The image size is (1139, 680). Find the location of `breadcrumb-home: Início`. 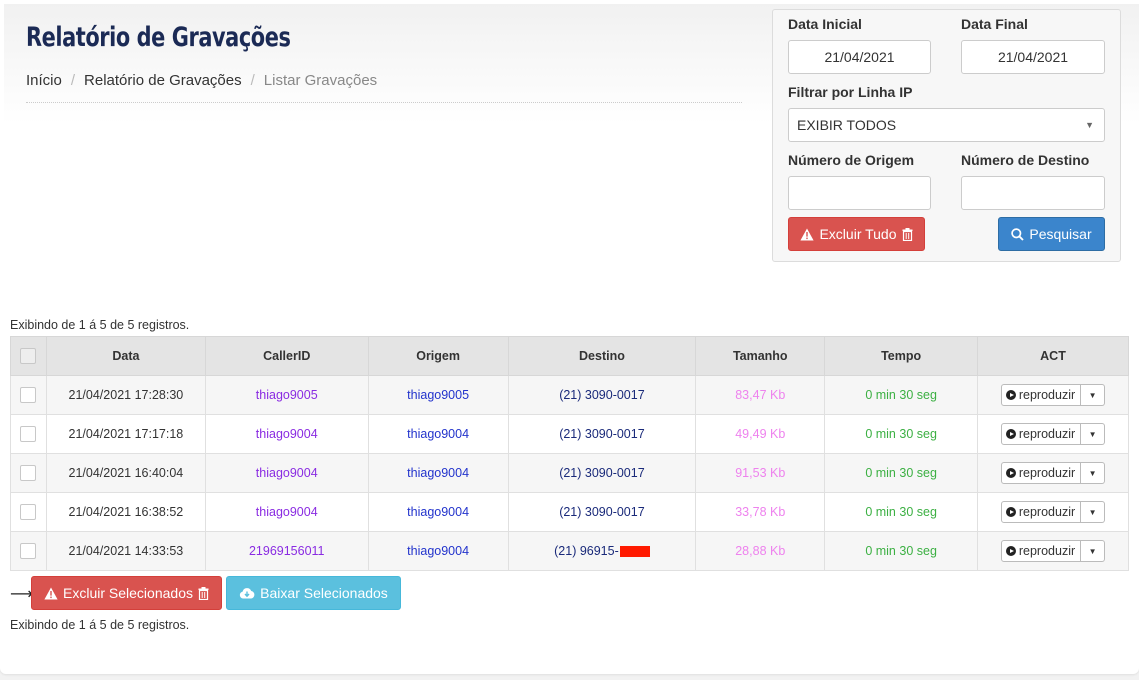

breadcrumb-home: Início is located at coordinates (44, 80).